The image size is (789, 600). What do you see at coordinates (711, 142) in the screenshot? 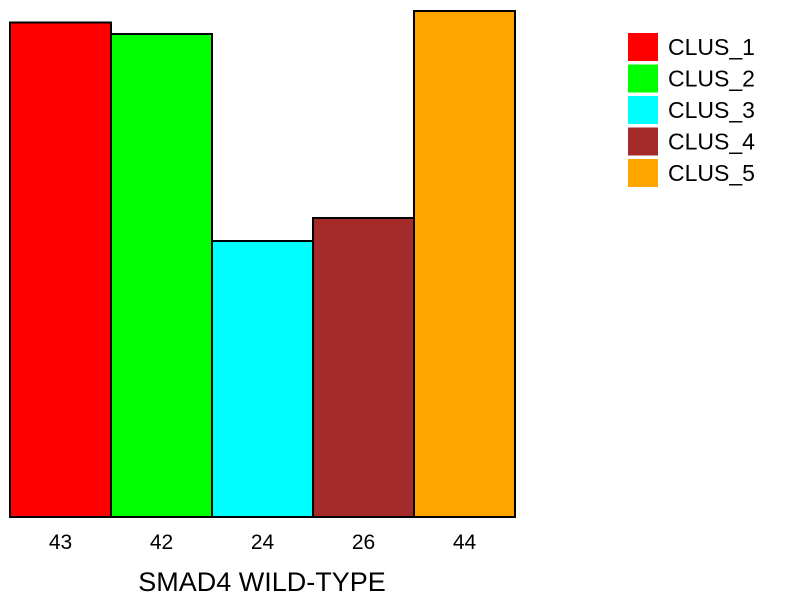
I see `legend-label: CLUS_4` at bounding box center [711, 142].